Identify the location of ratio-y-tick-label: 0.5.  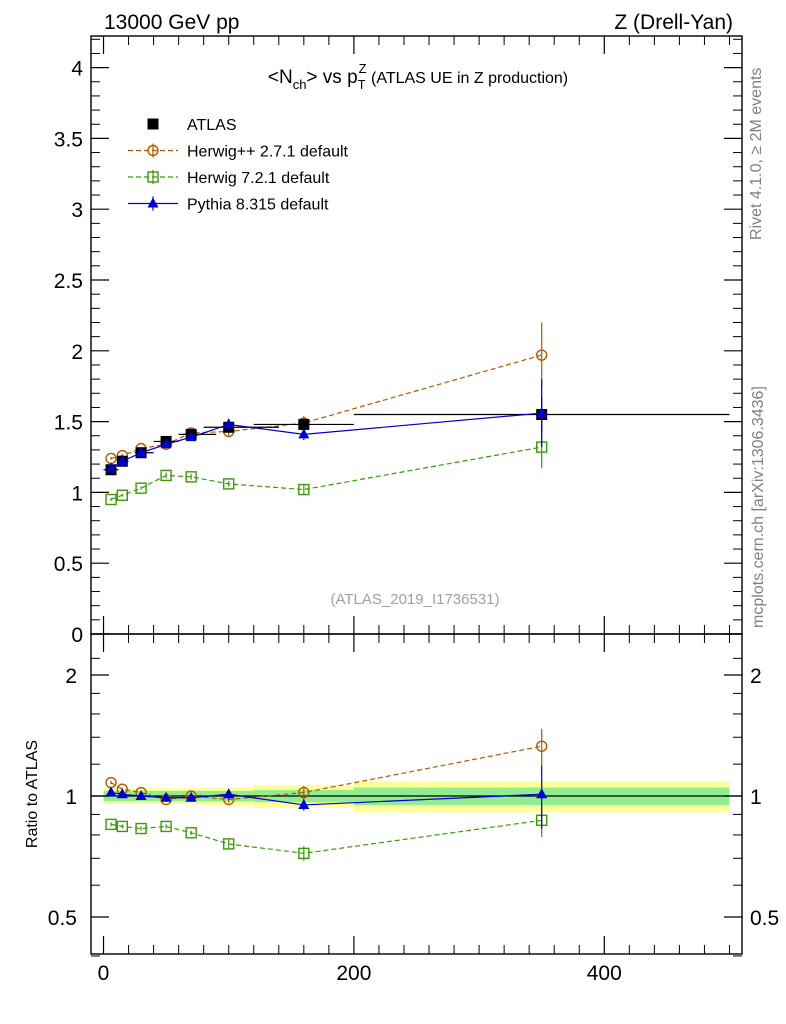
(62, 918).